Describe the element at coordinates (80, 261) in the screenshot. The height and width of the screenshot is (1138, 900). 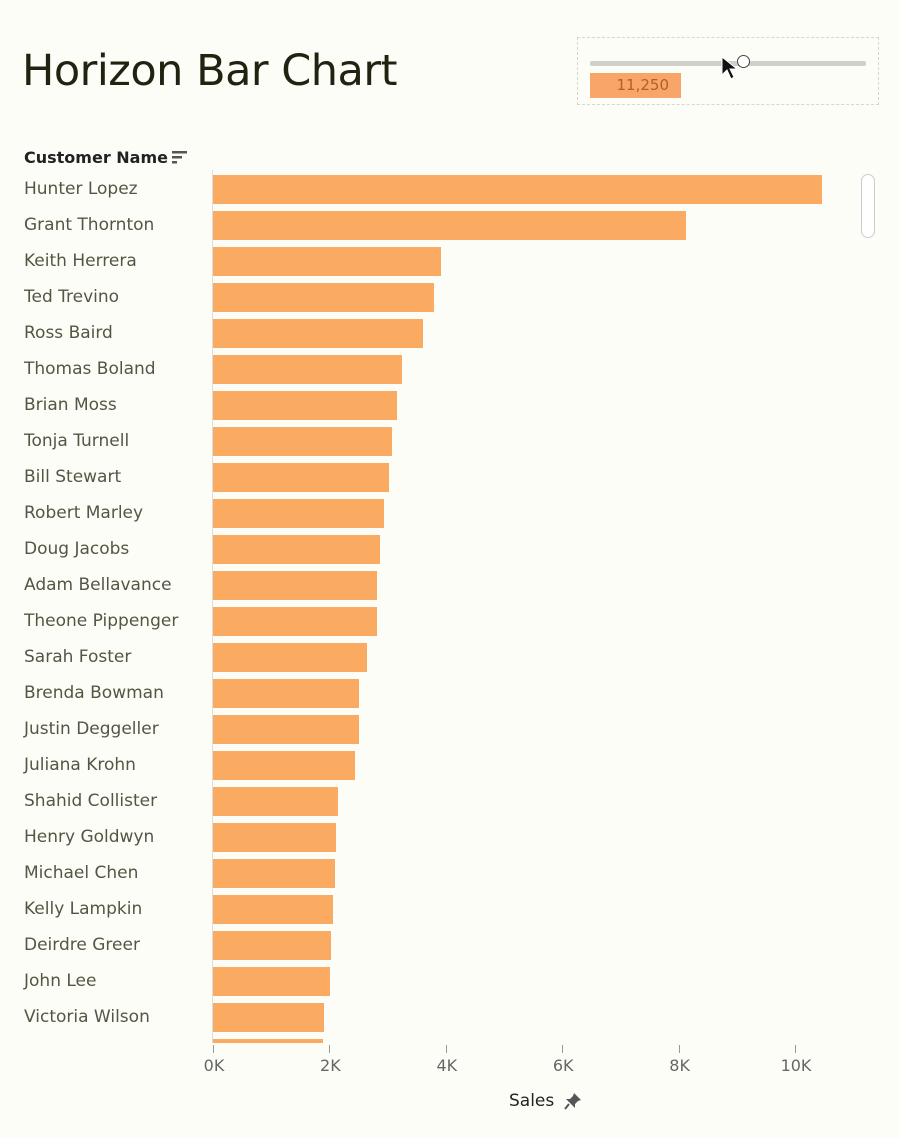
I see `category-label: Keith Herrera` at that location.